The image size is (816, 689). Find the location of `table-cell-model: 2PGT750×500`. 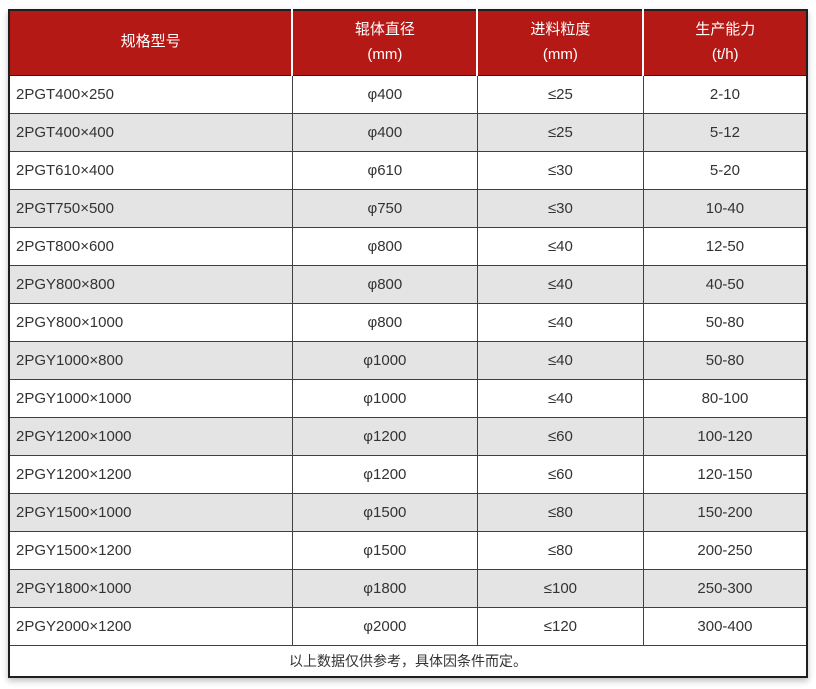

table-cell-model: 2PGT750×500 is located at coordinates (150, 208).